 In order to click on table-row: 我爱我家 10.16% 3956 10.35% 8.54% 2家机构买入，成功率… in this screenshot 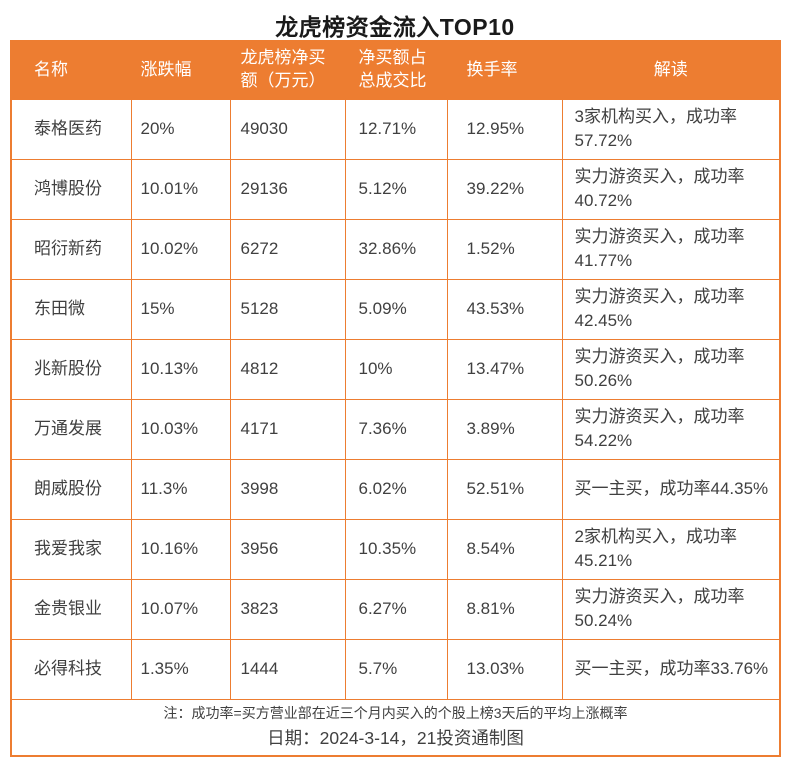, I will do `click(395, 549)`.